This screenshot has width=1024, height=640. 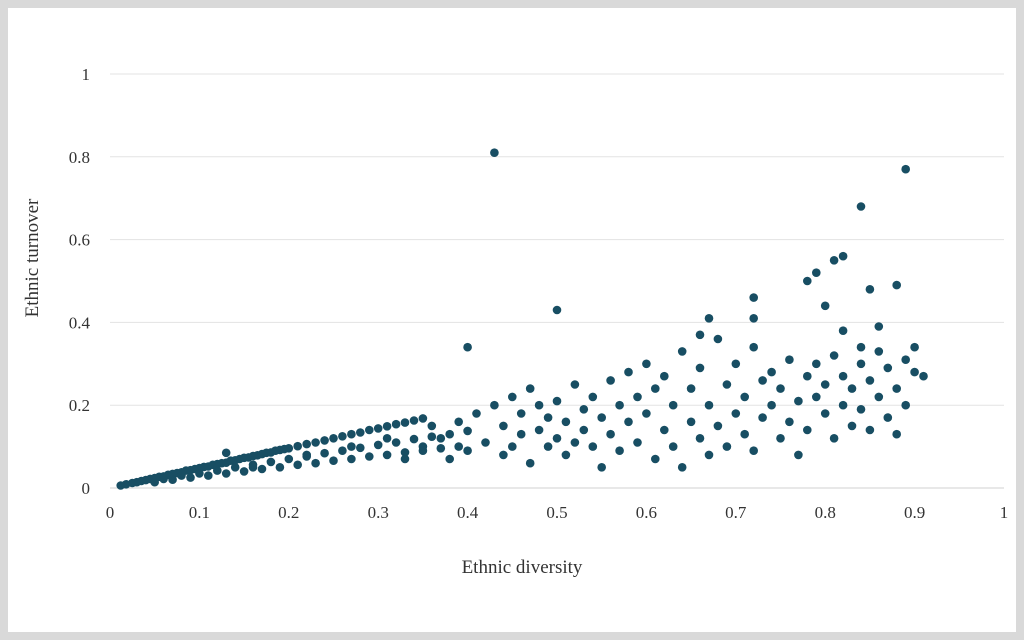 I want to click on x-tick-label: 0.6, so click(x=646, y=512).